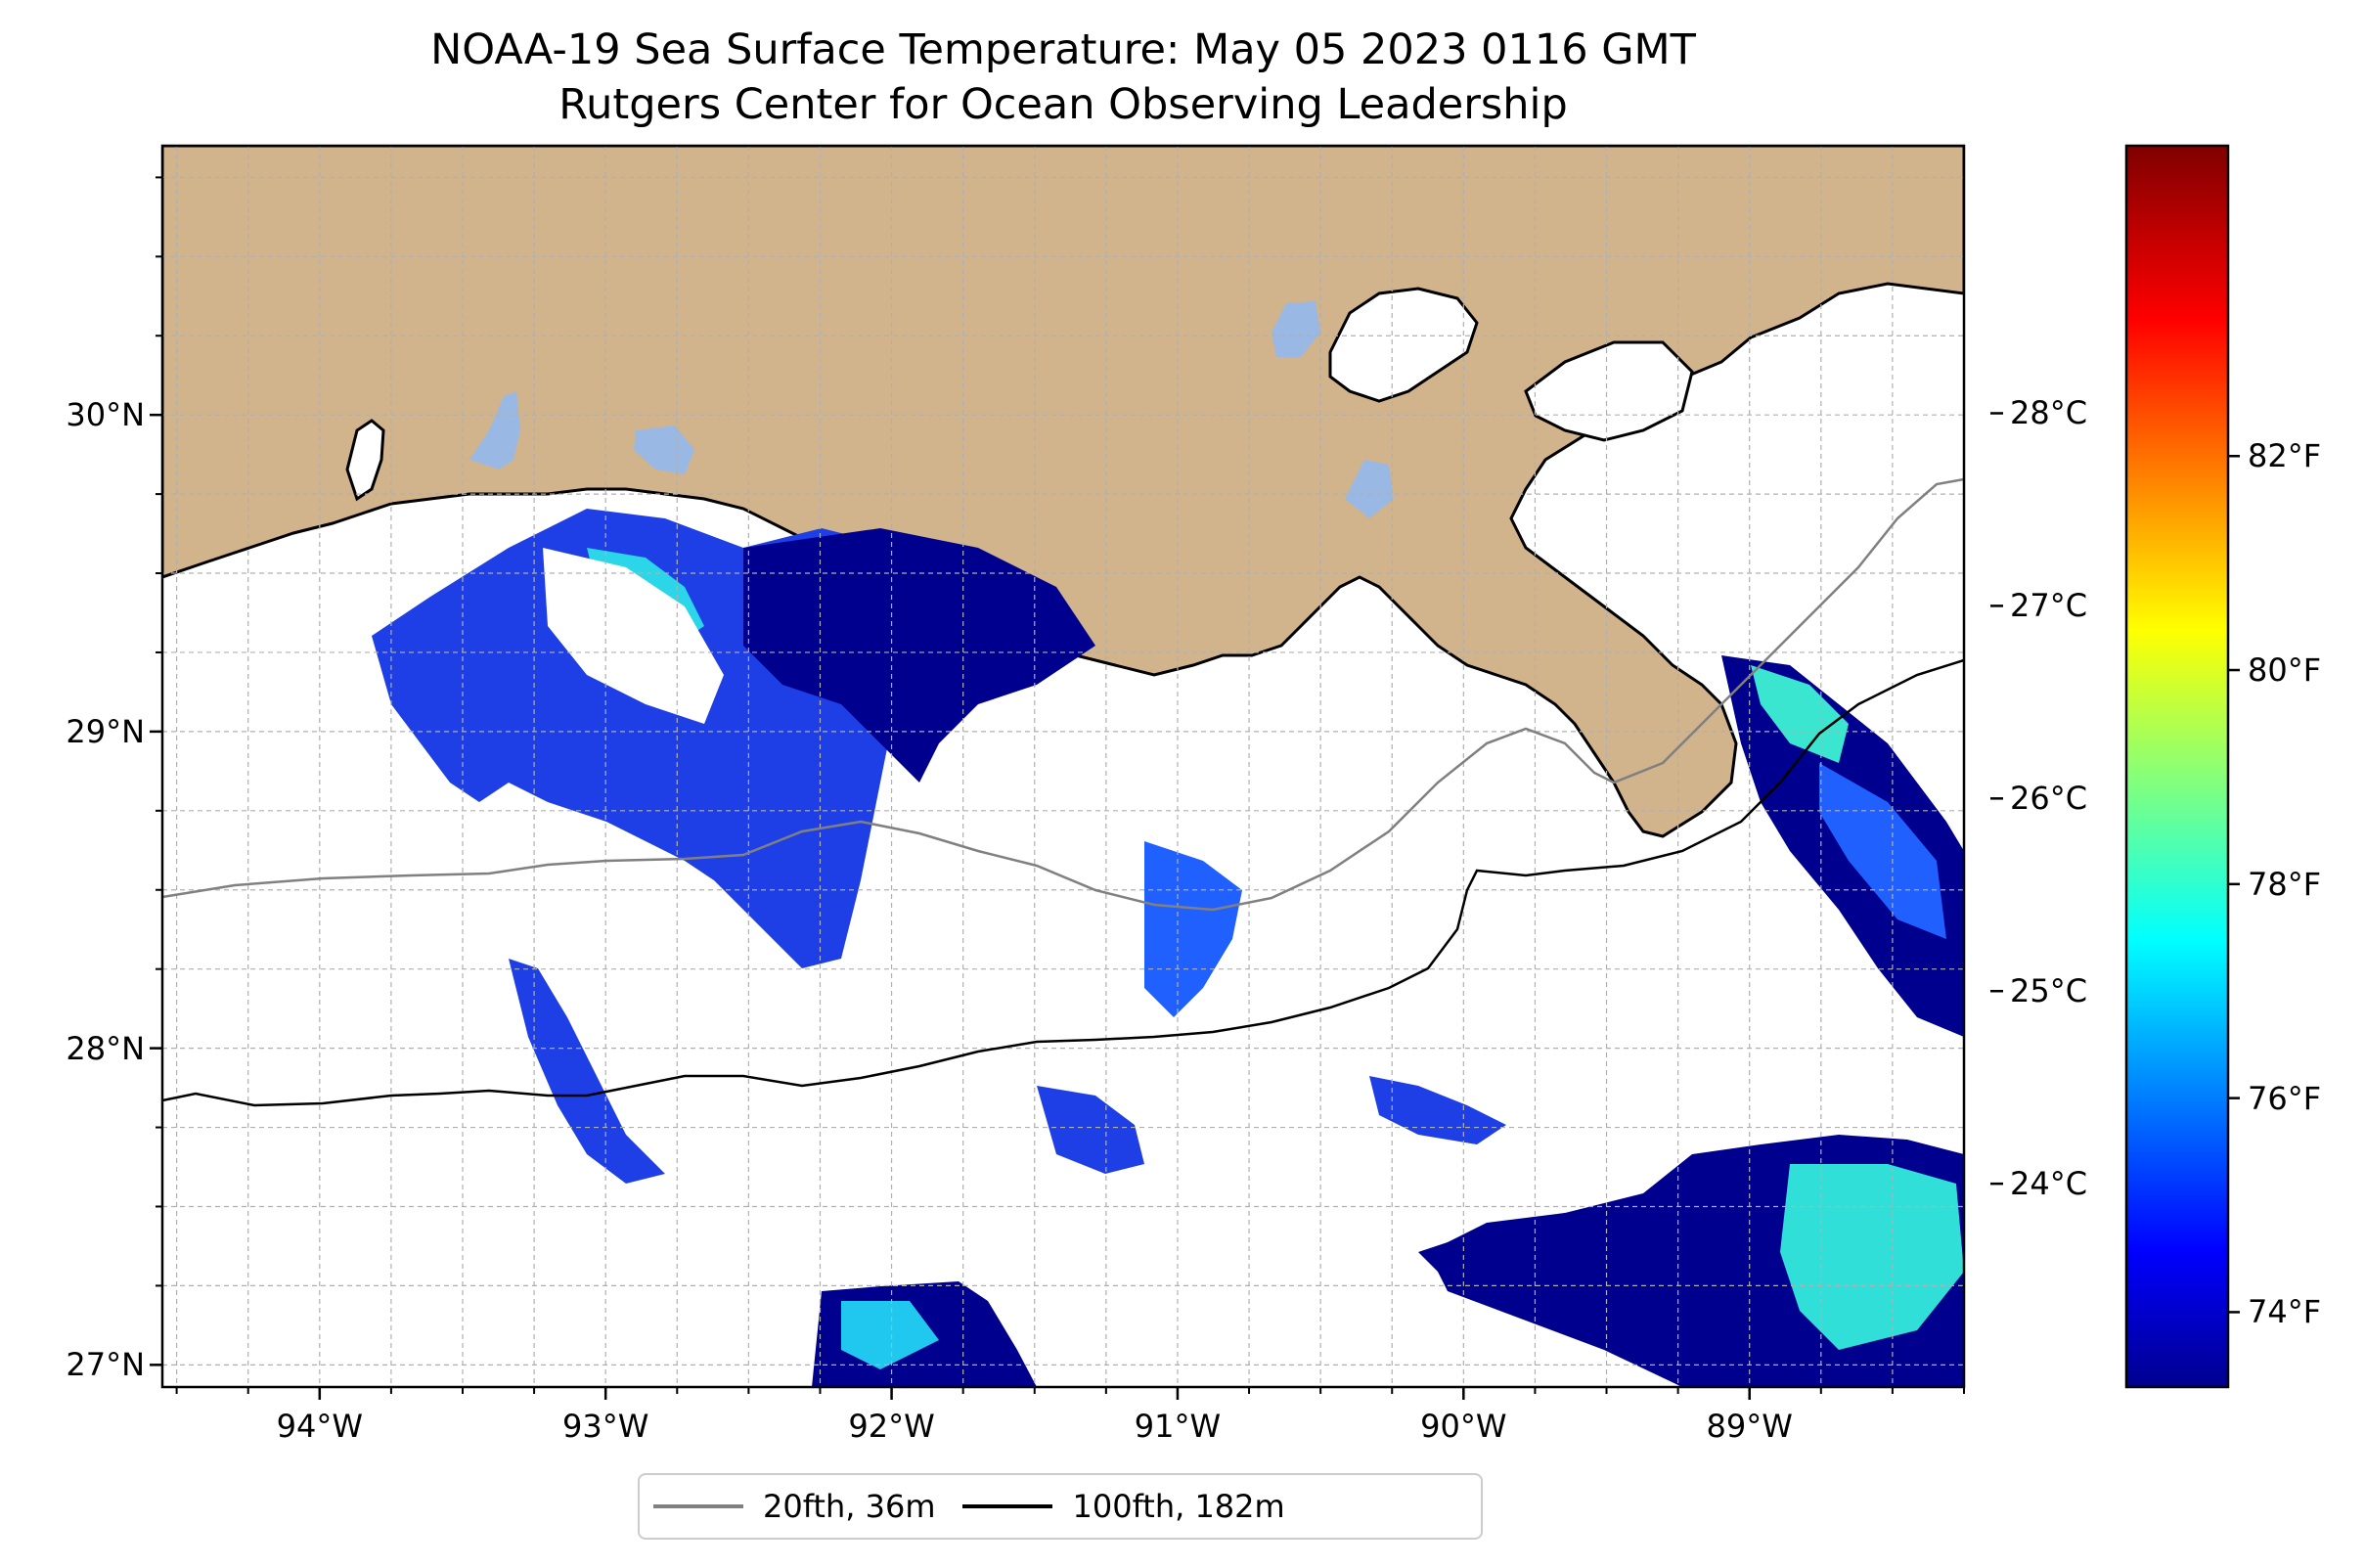 This screenshot has height=1568, width=2365. I want to click on colorbar-label-c: 24°C, so click(2049, 1184).